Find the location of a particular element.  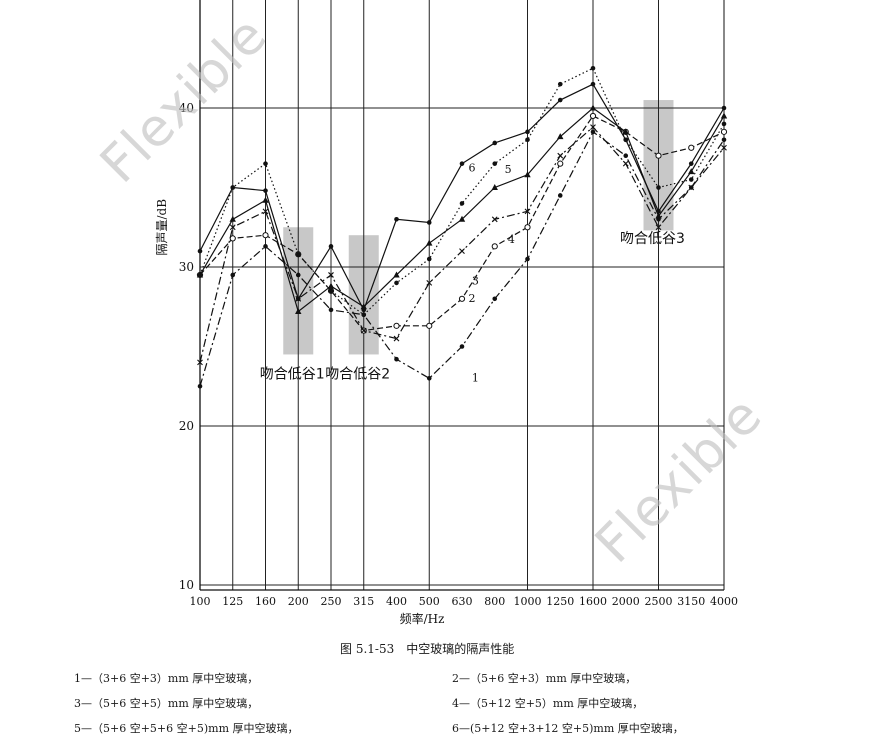

x-tick-label: 3150 is located at coordinates (691, 601).